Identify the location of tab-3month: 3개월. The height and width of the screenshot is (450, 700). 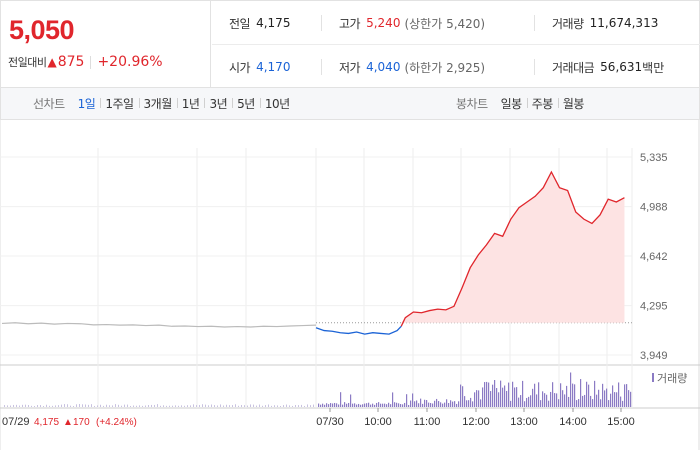
(157, 103).